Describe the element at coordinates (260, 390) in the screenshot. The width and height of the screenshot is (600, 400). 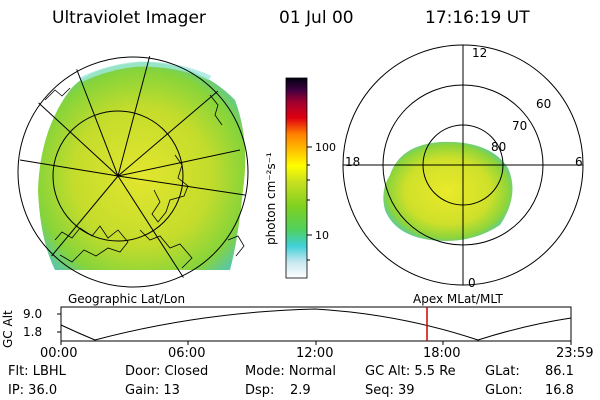
I see `dsp-label: Dsp:` at that location.